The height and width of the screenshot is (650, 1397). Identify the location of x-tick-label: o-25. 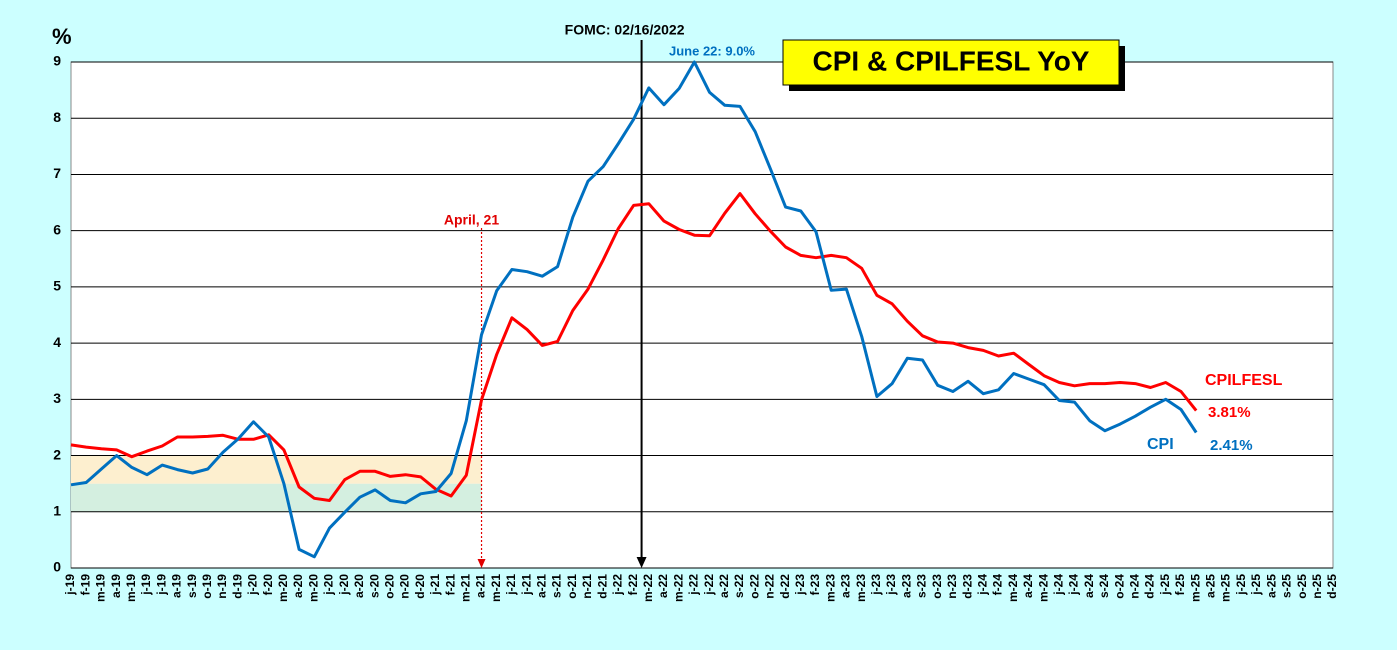
(1302, 586).